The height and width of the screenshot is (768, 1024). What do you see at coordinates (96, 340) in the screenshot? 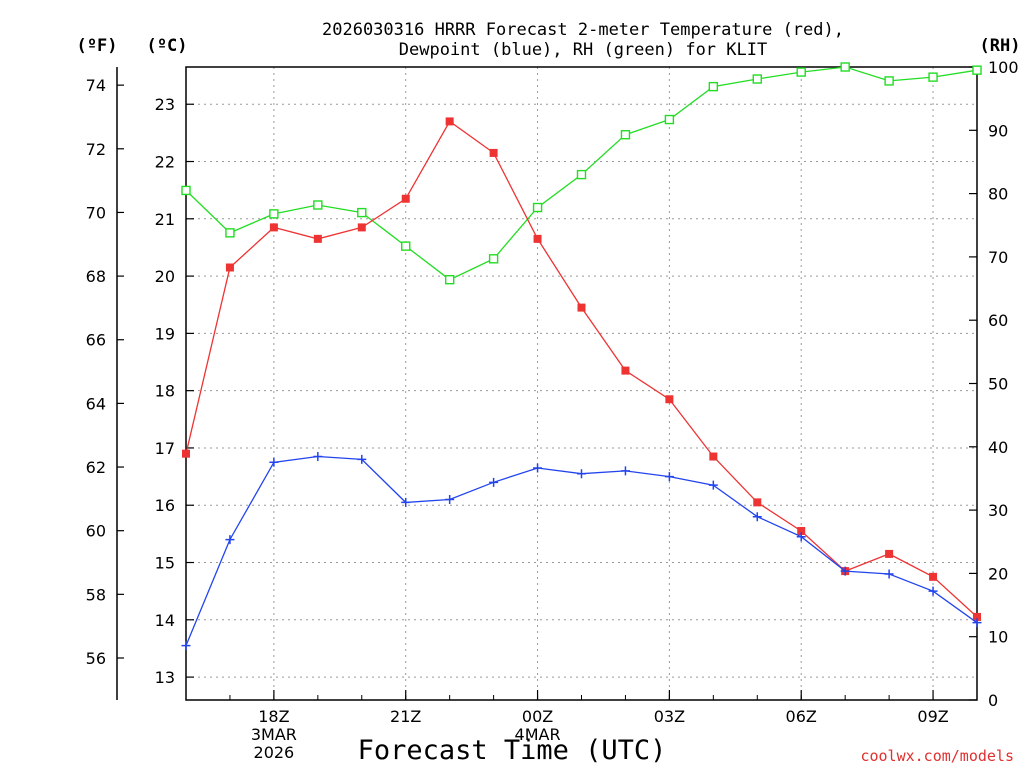
I see `fahrenheit-tick-label: 66` at bounding box center [96, 340].